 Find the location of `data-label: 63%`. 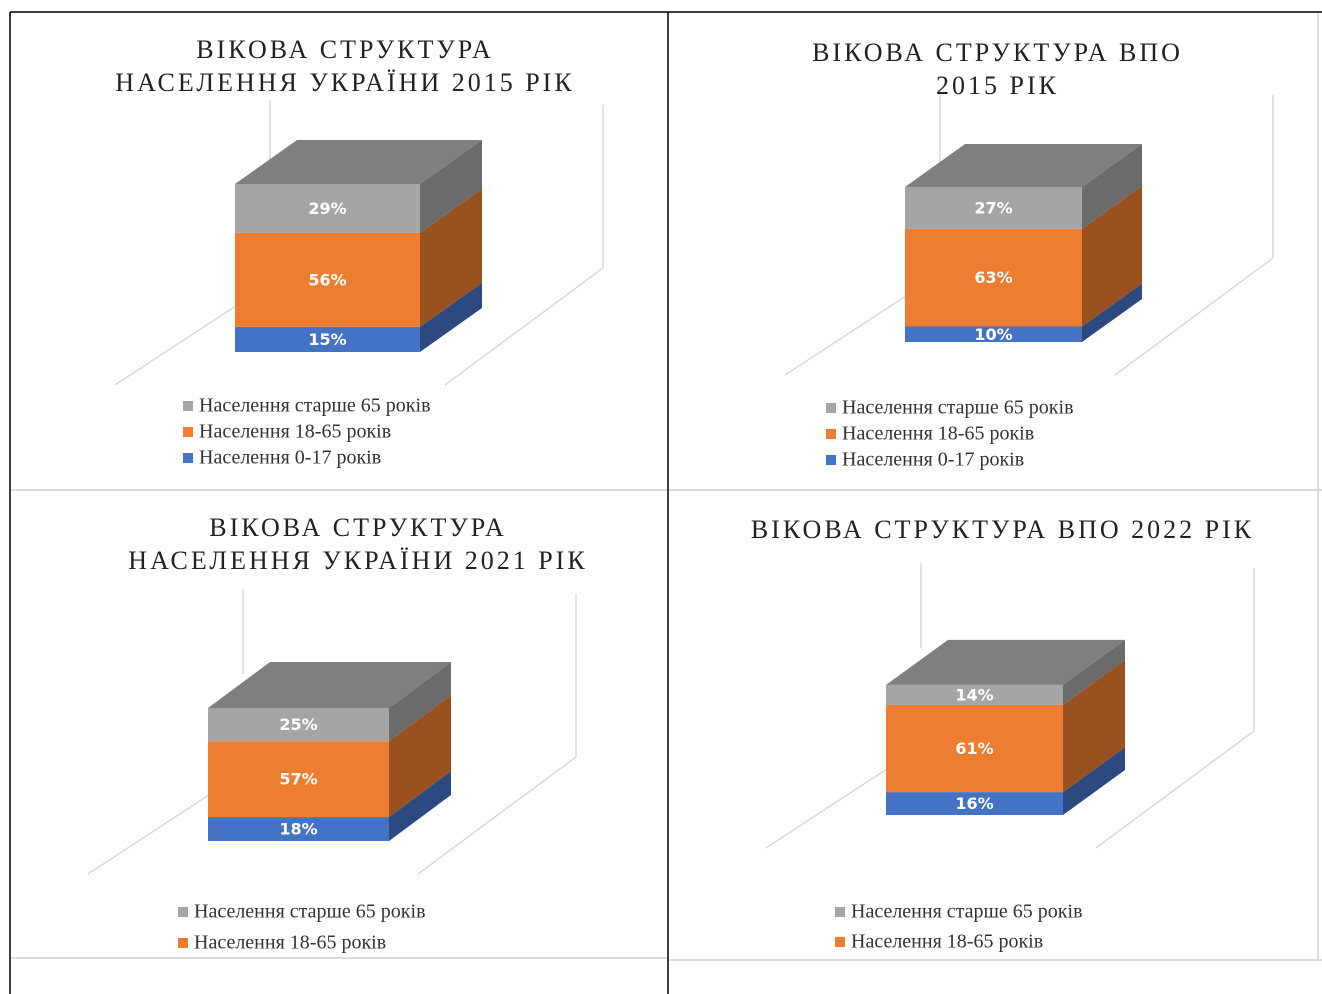

data-label: 63% is located at coordinates (993, 277).